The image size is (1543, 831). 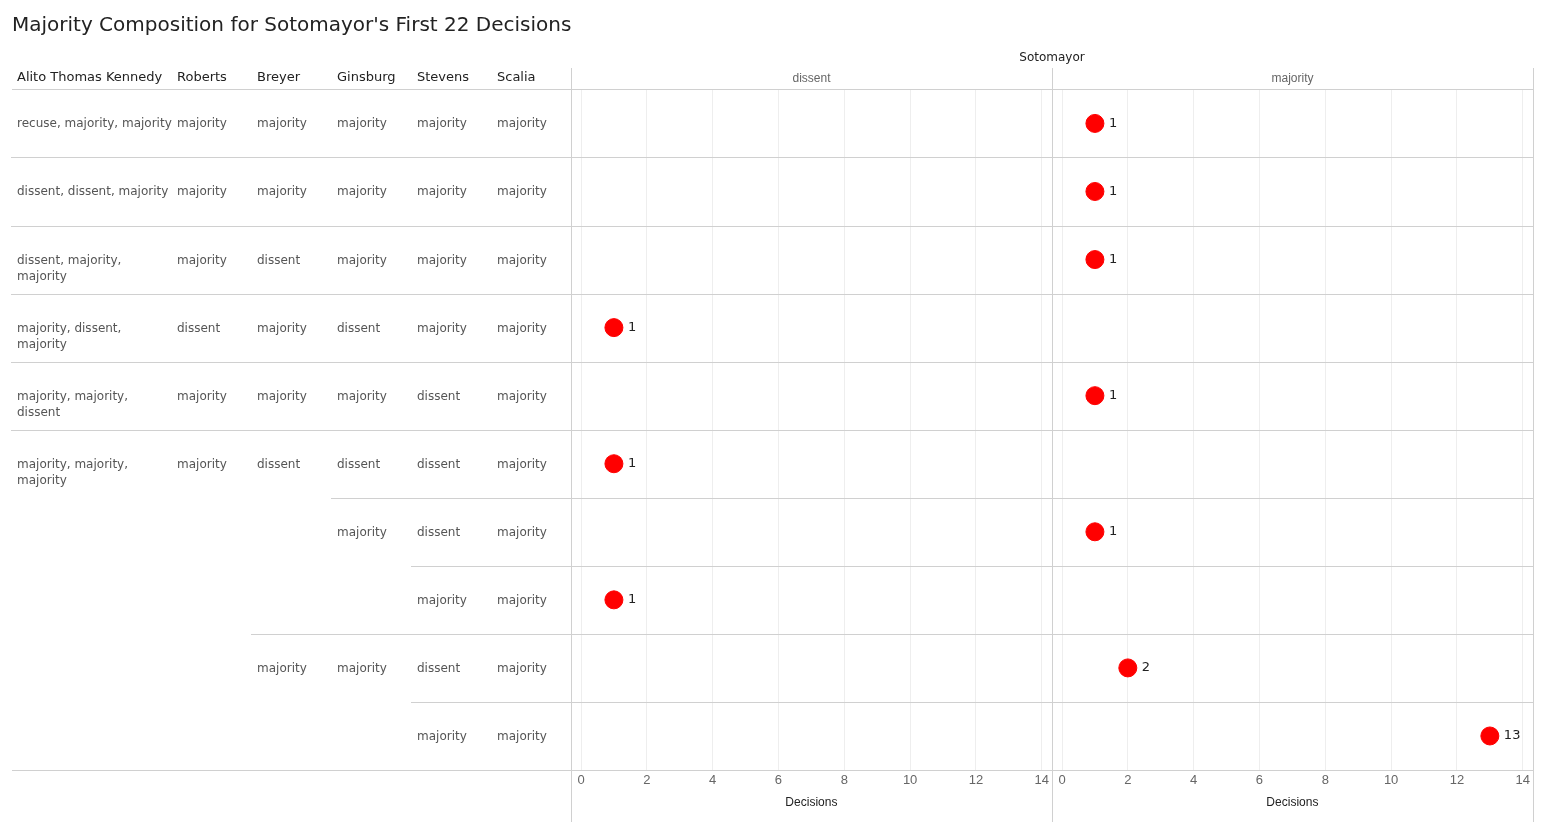 I want to click on text: dissent, majority, majority, so click(x=69, y=267).